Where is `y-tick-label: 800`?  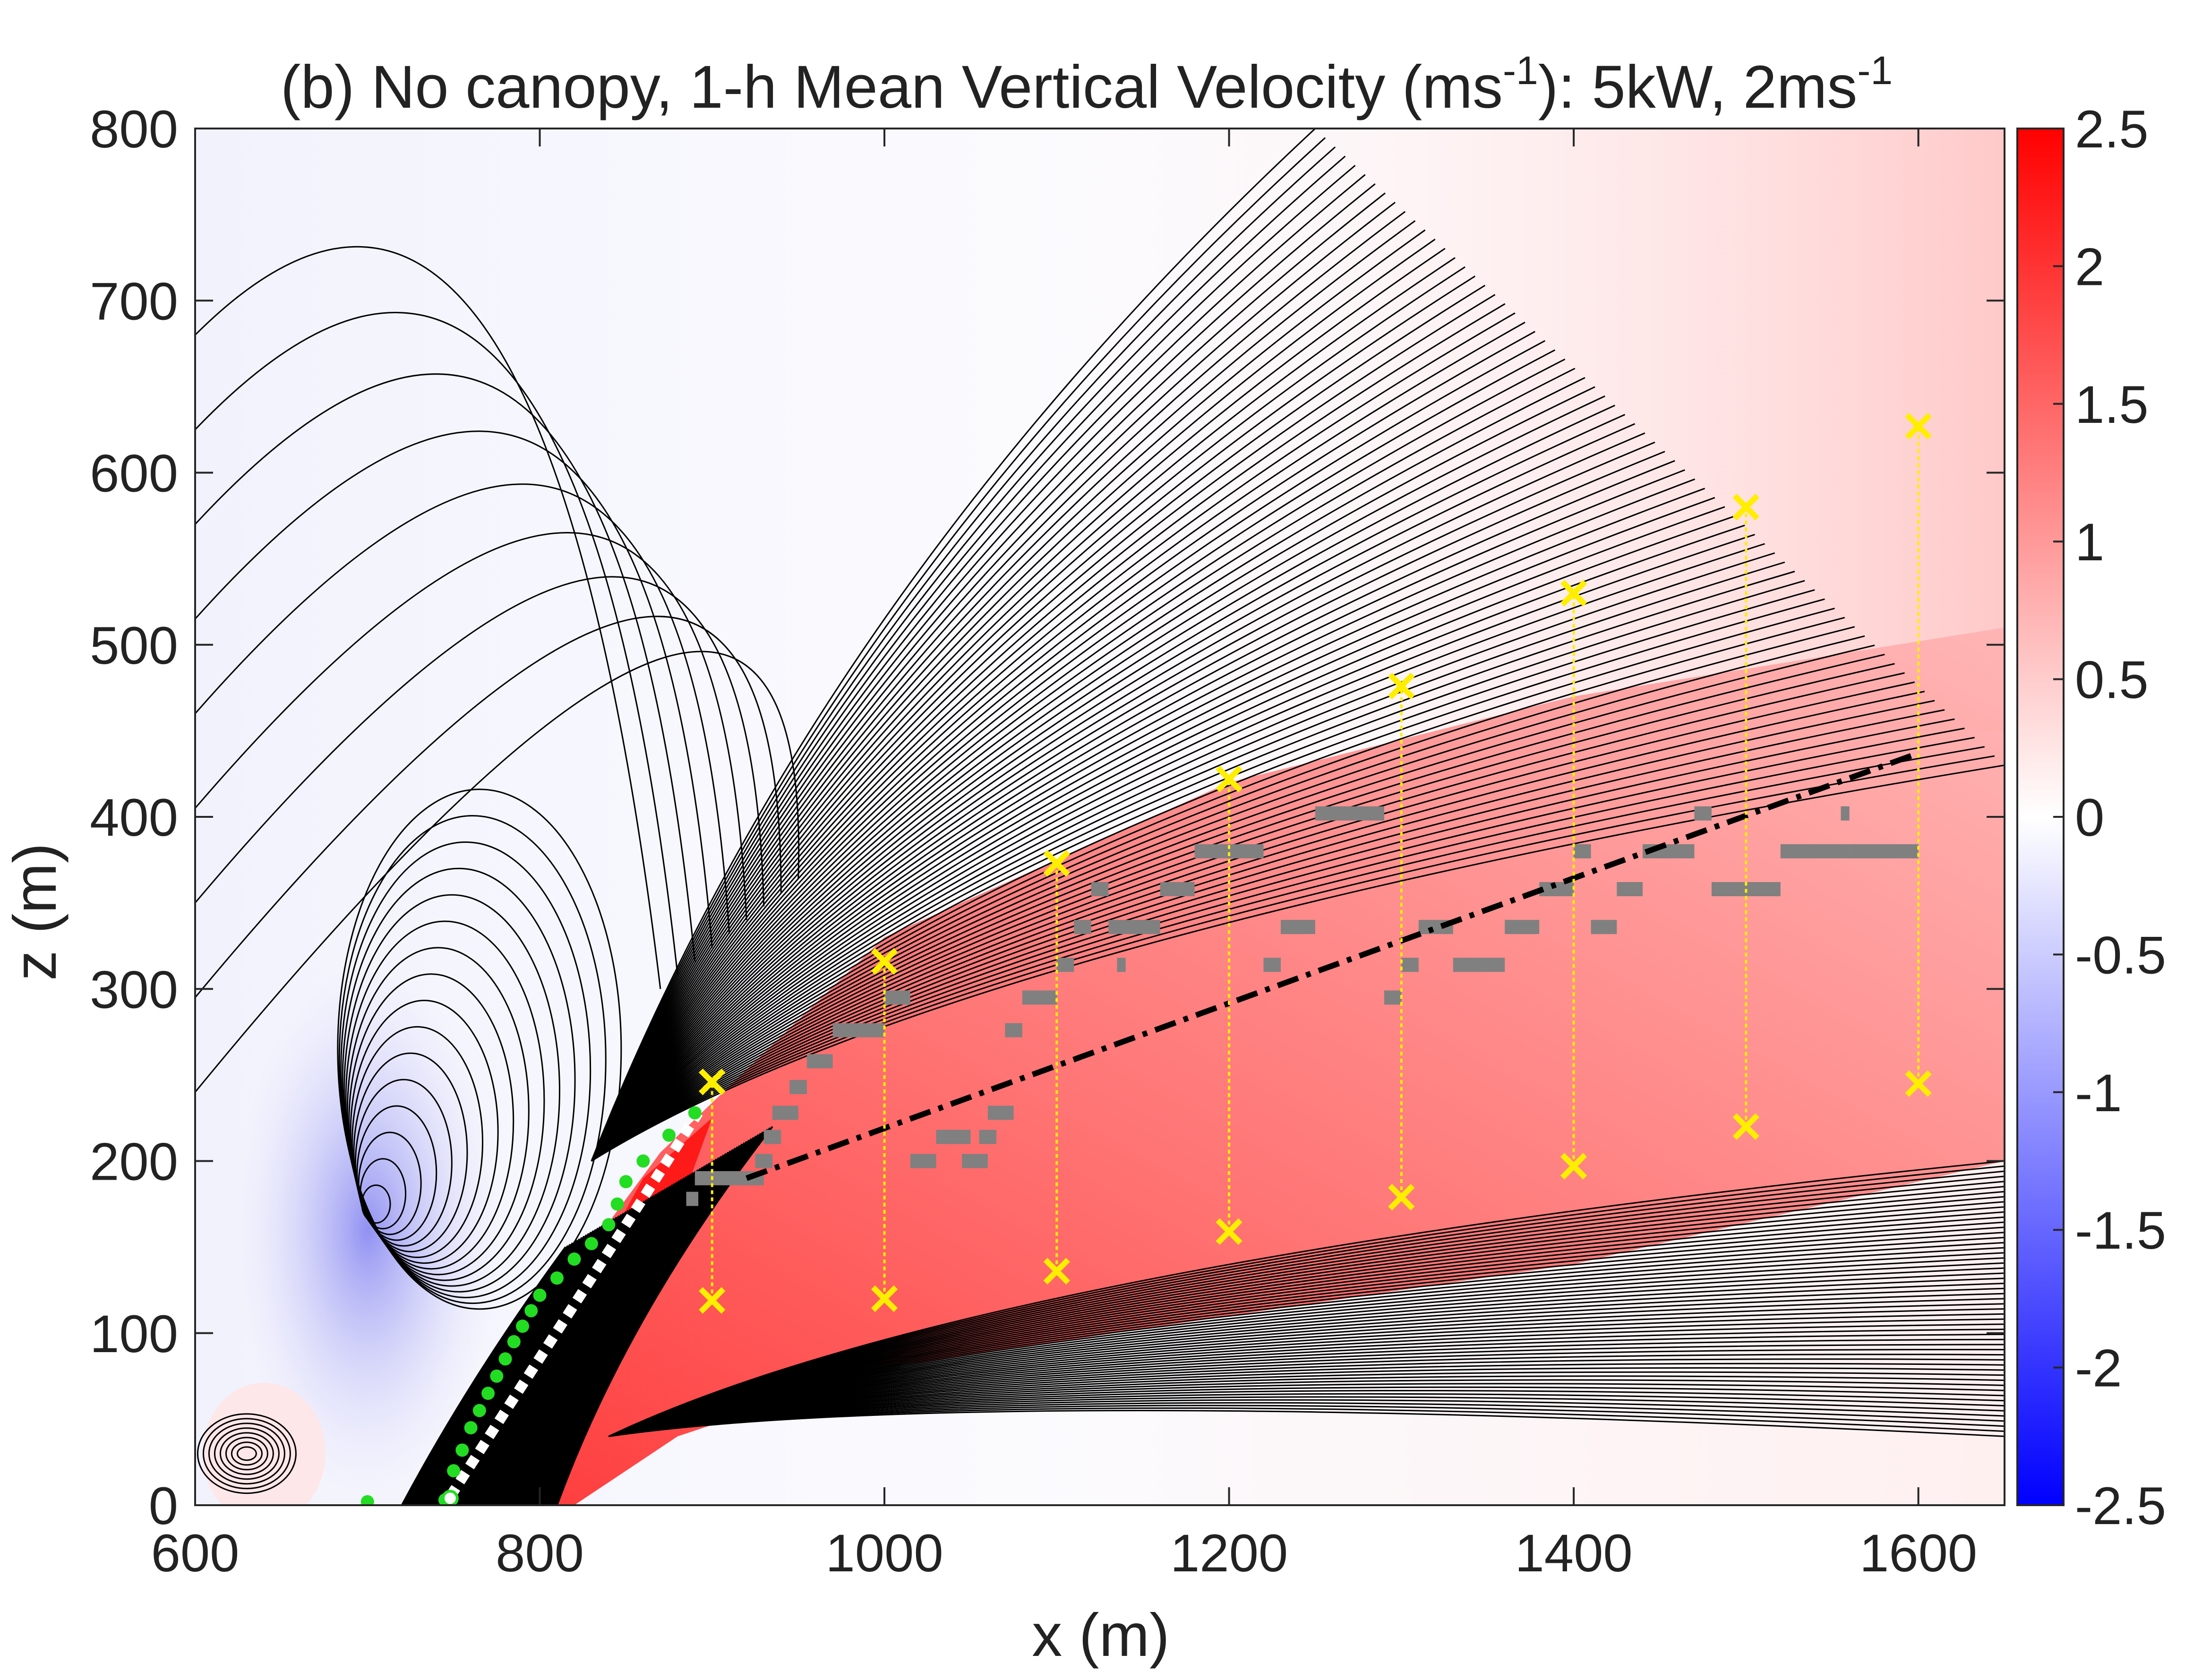
y-tick-label: 800 is located at coordinates (134, 129).